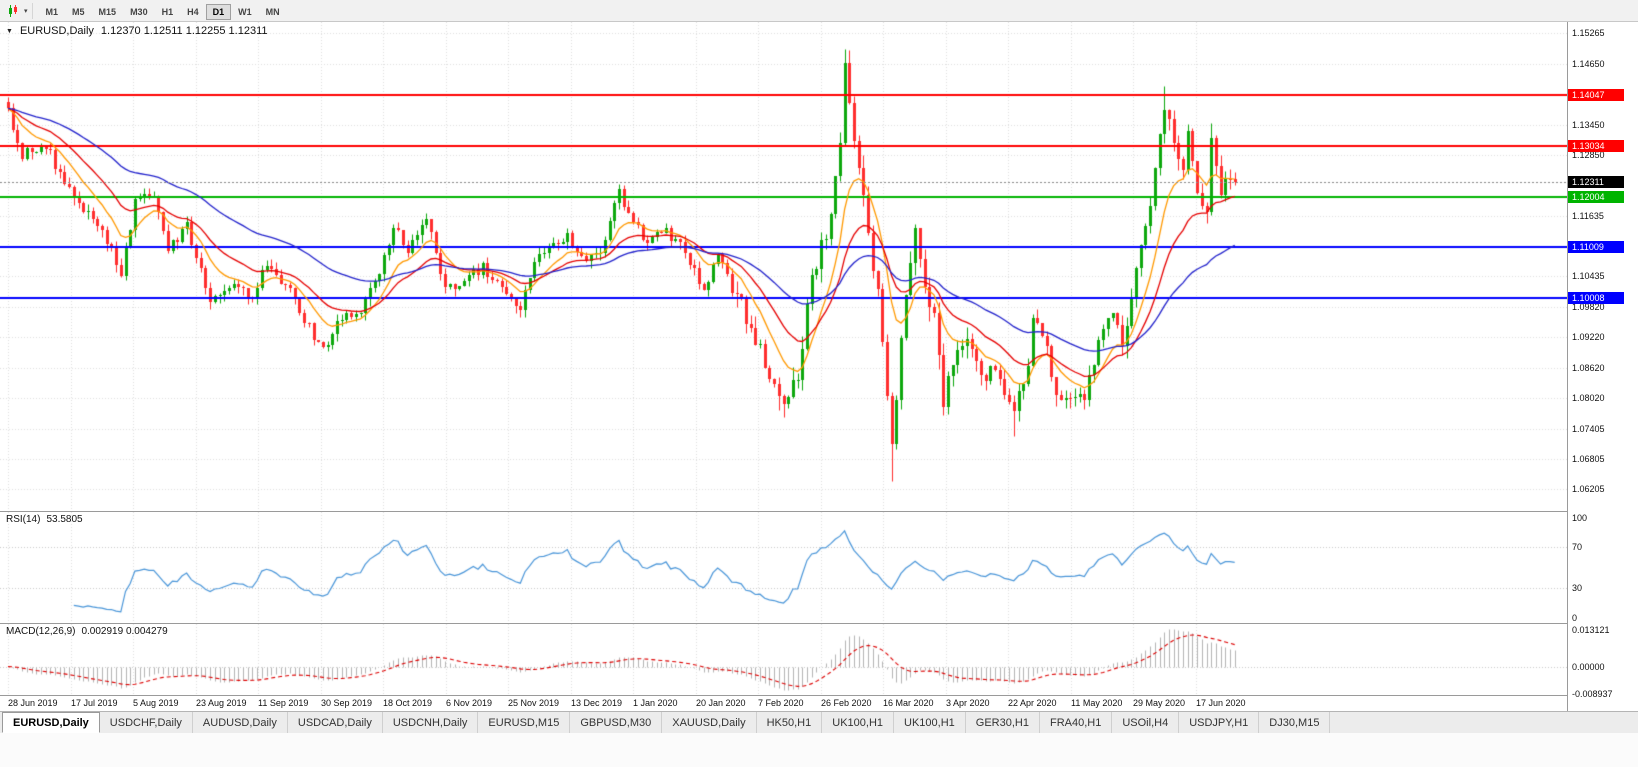  I want to click on chart-tab-fra40-h1: FRA40,H1, so click(1076, 722).